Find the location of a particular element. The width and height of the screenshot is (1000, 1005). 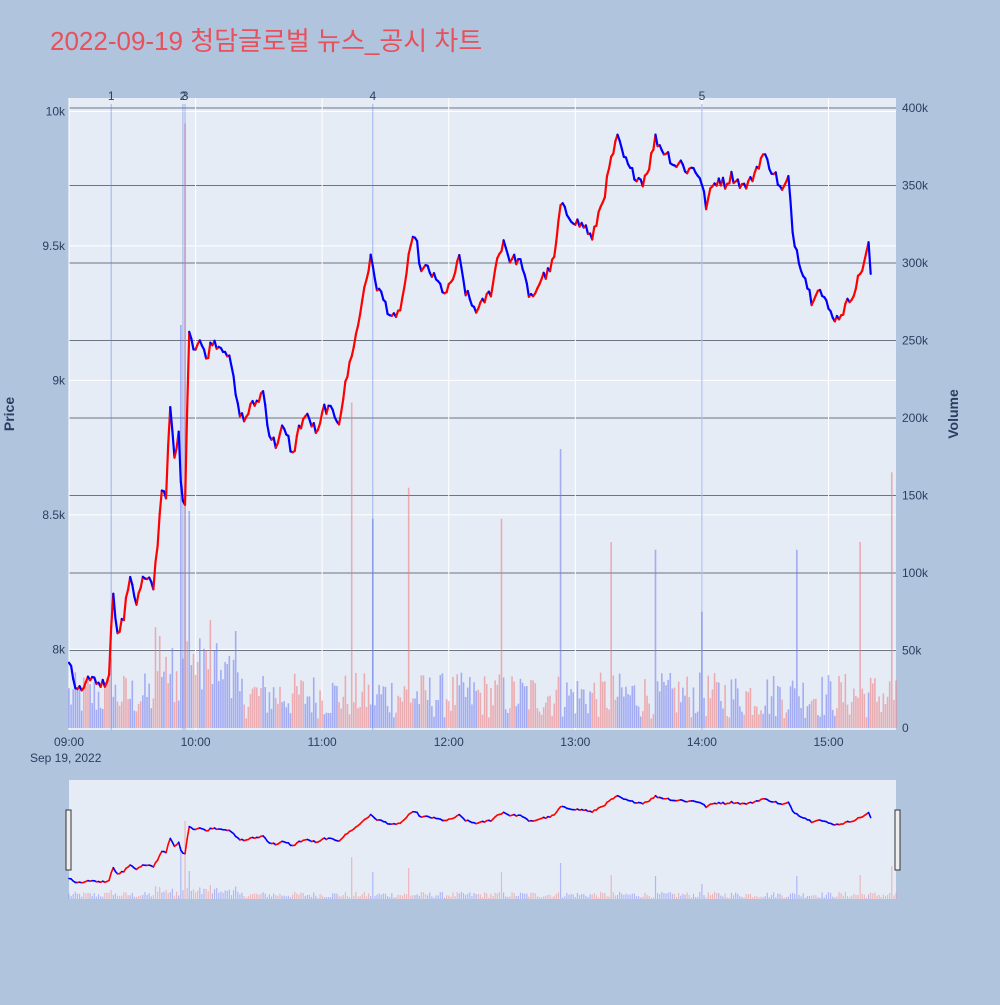

range-slider-right-handle is located at coordinates (897, 840).